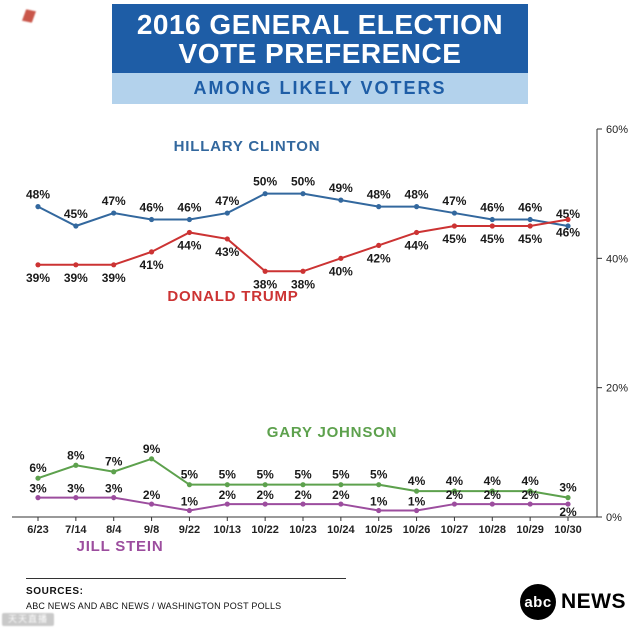  Describe the element at coordinates (227, 252) in the screenshot. I see `data-label-donald-trump: 43%` at that location.